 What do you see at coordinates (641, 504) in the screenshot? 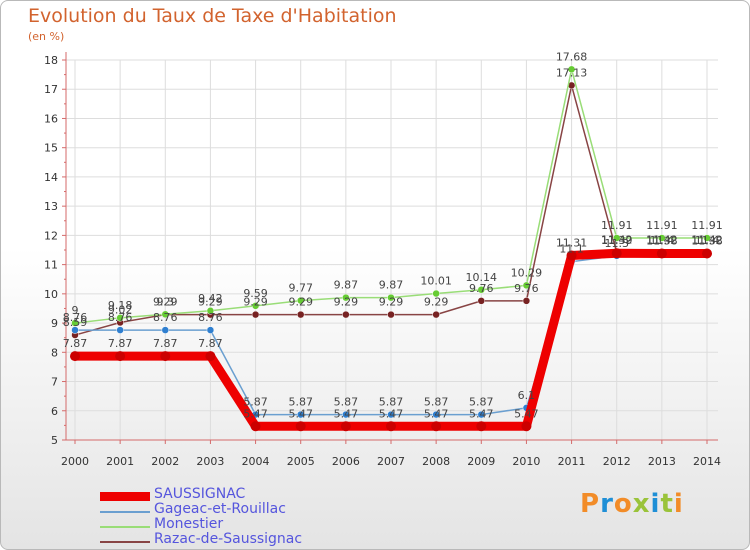
I see `logo-letter: x` at bounding box center [641, 504].